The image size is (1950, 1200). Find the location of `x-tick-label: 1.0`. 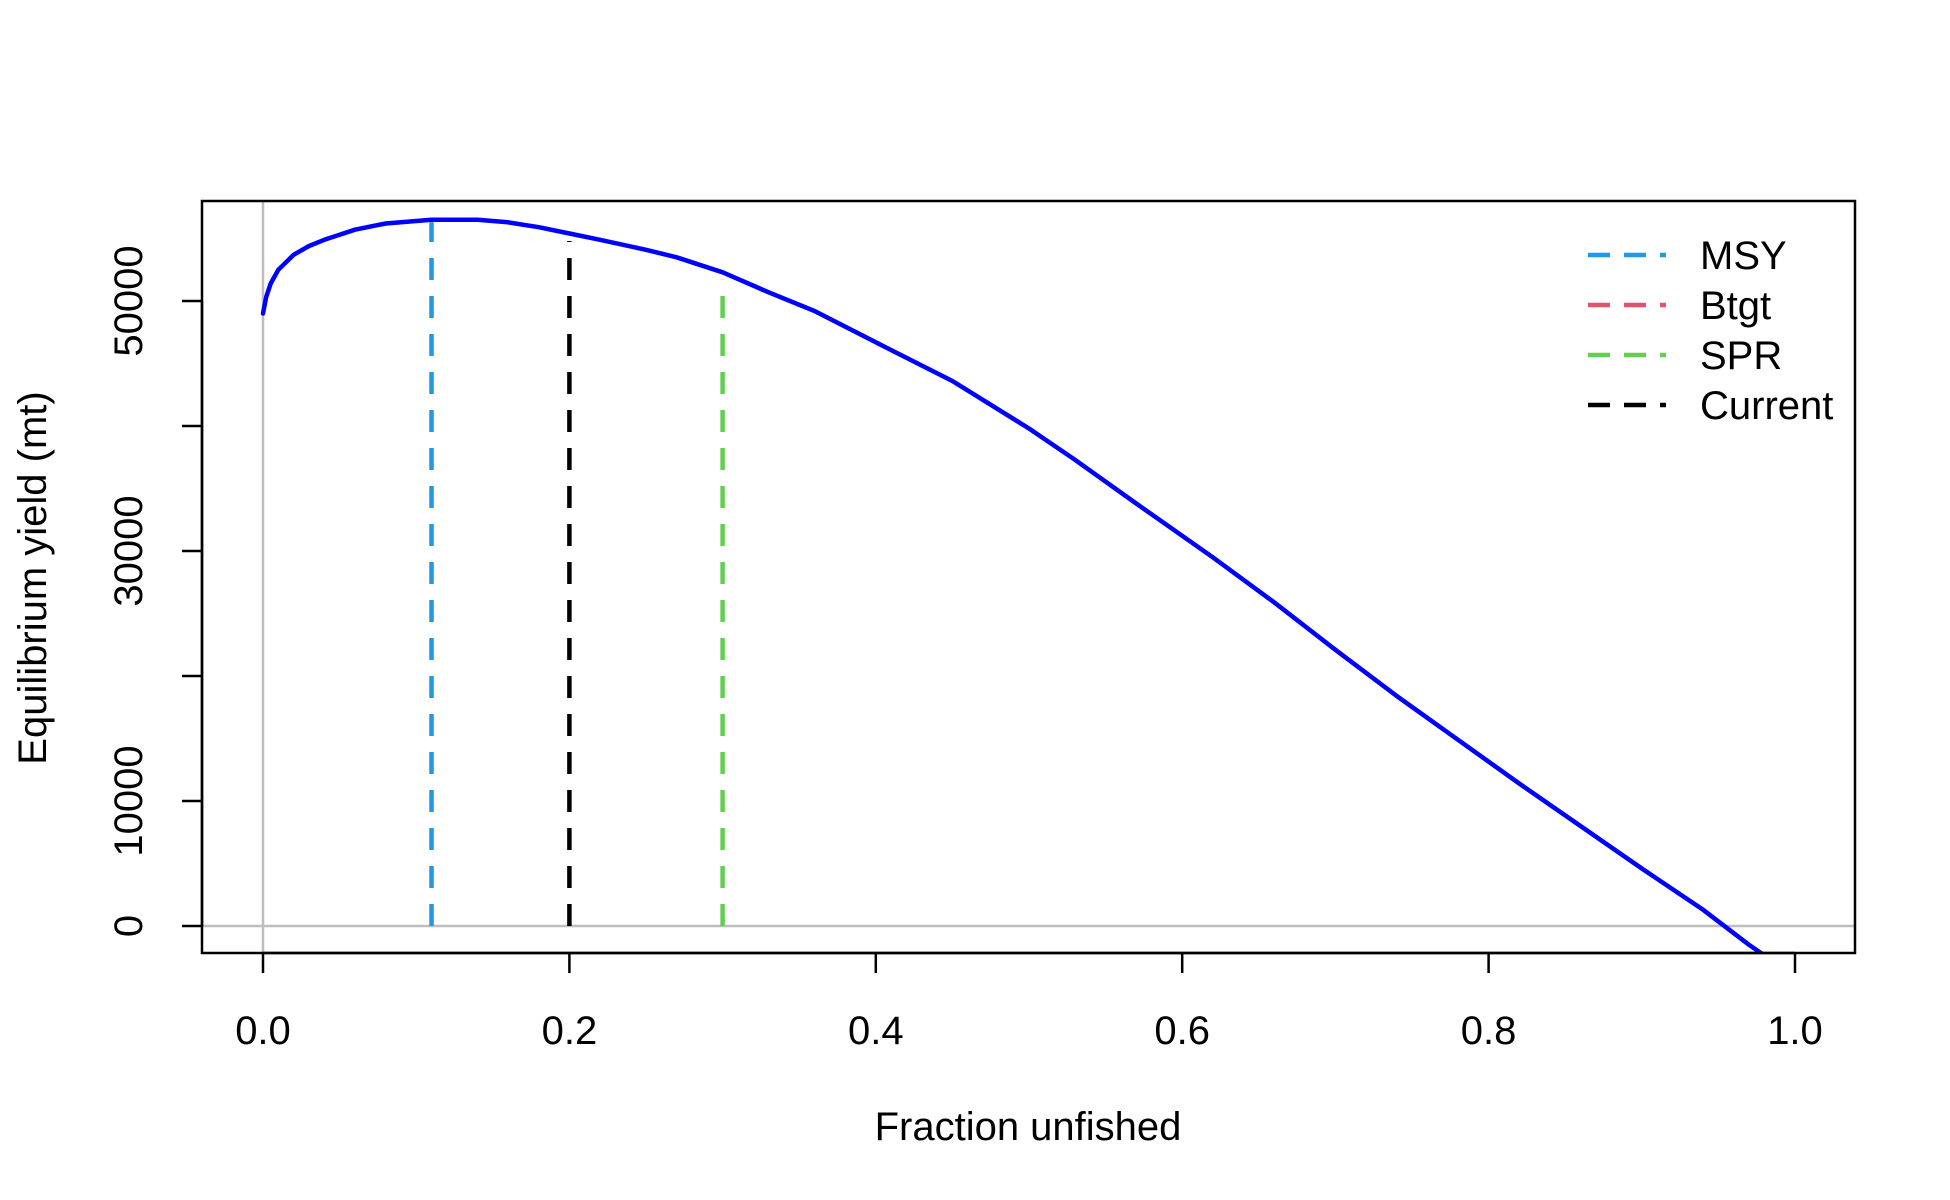

x-tick-label: 1.0 is located at coordinates (1795, 1031).